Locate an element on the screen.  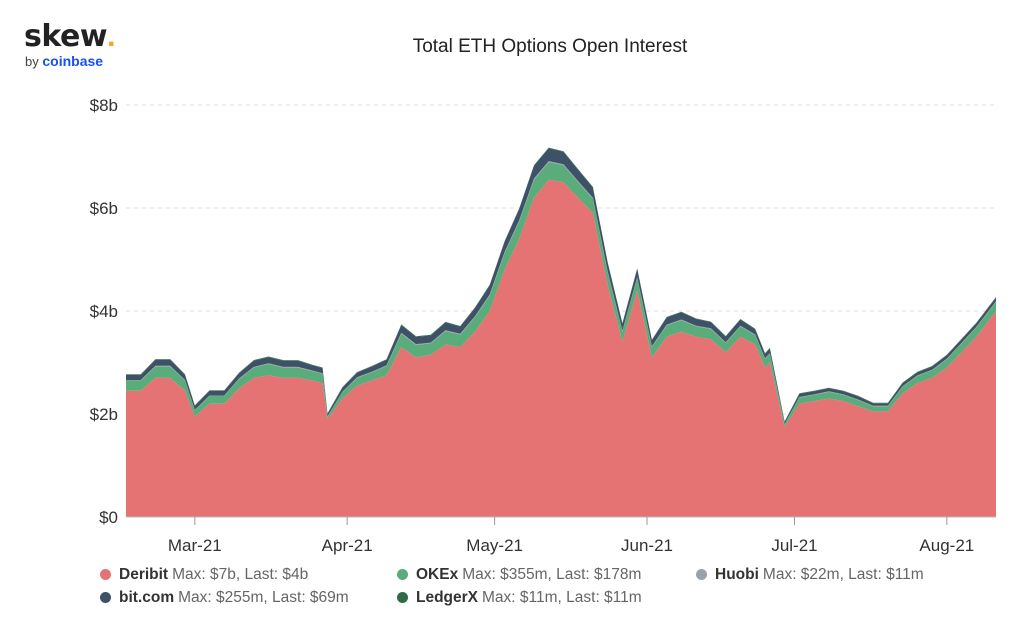
logo-byline: by coinbase is located at coordinates (69, 61).